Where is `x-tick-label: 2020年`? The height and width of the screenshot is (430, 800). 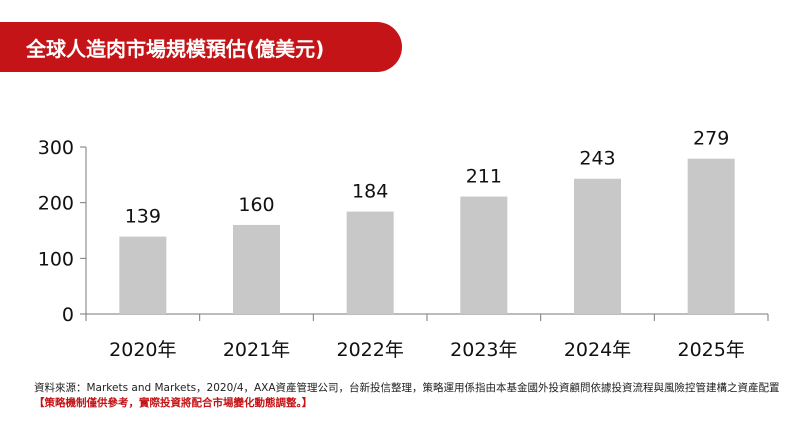 x-tick-label: 2020年 is located at coordinates (142, 350).